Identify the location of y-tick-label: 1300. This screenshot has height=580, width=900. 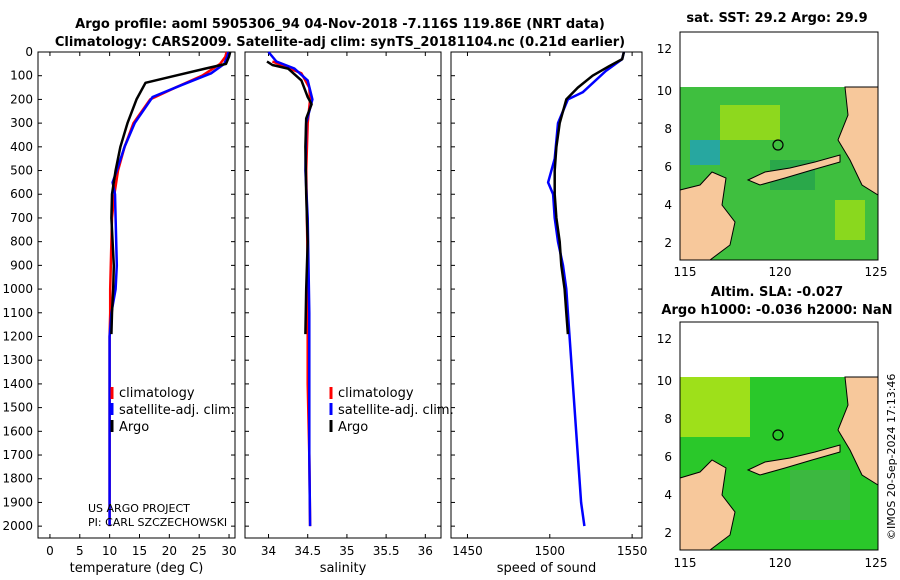
(17, 360).